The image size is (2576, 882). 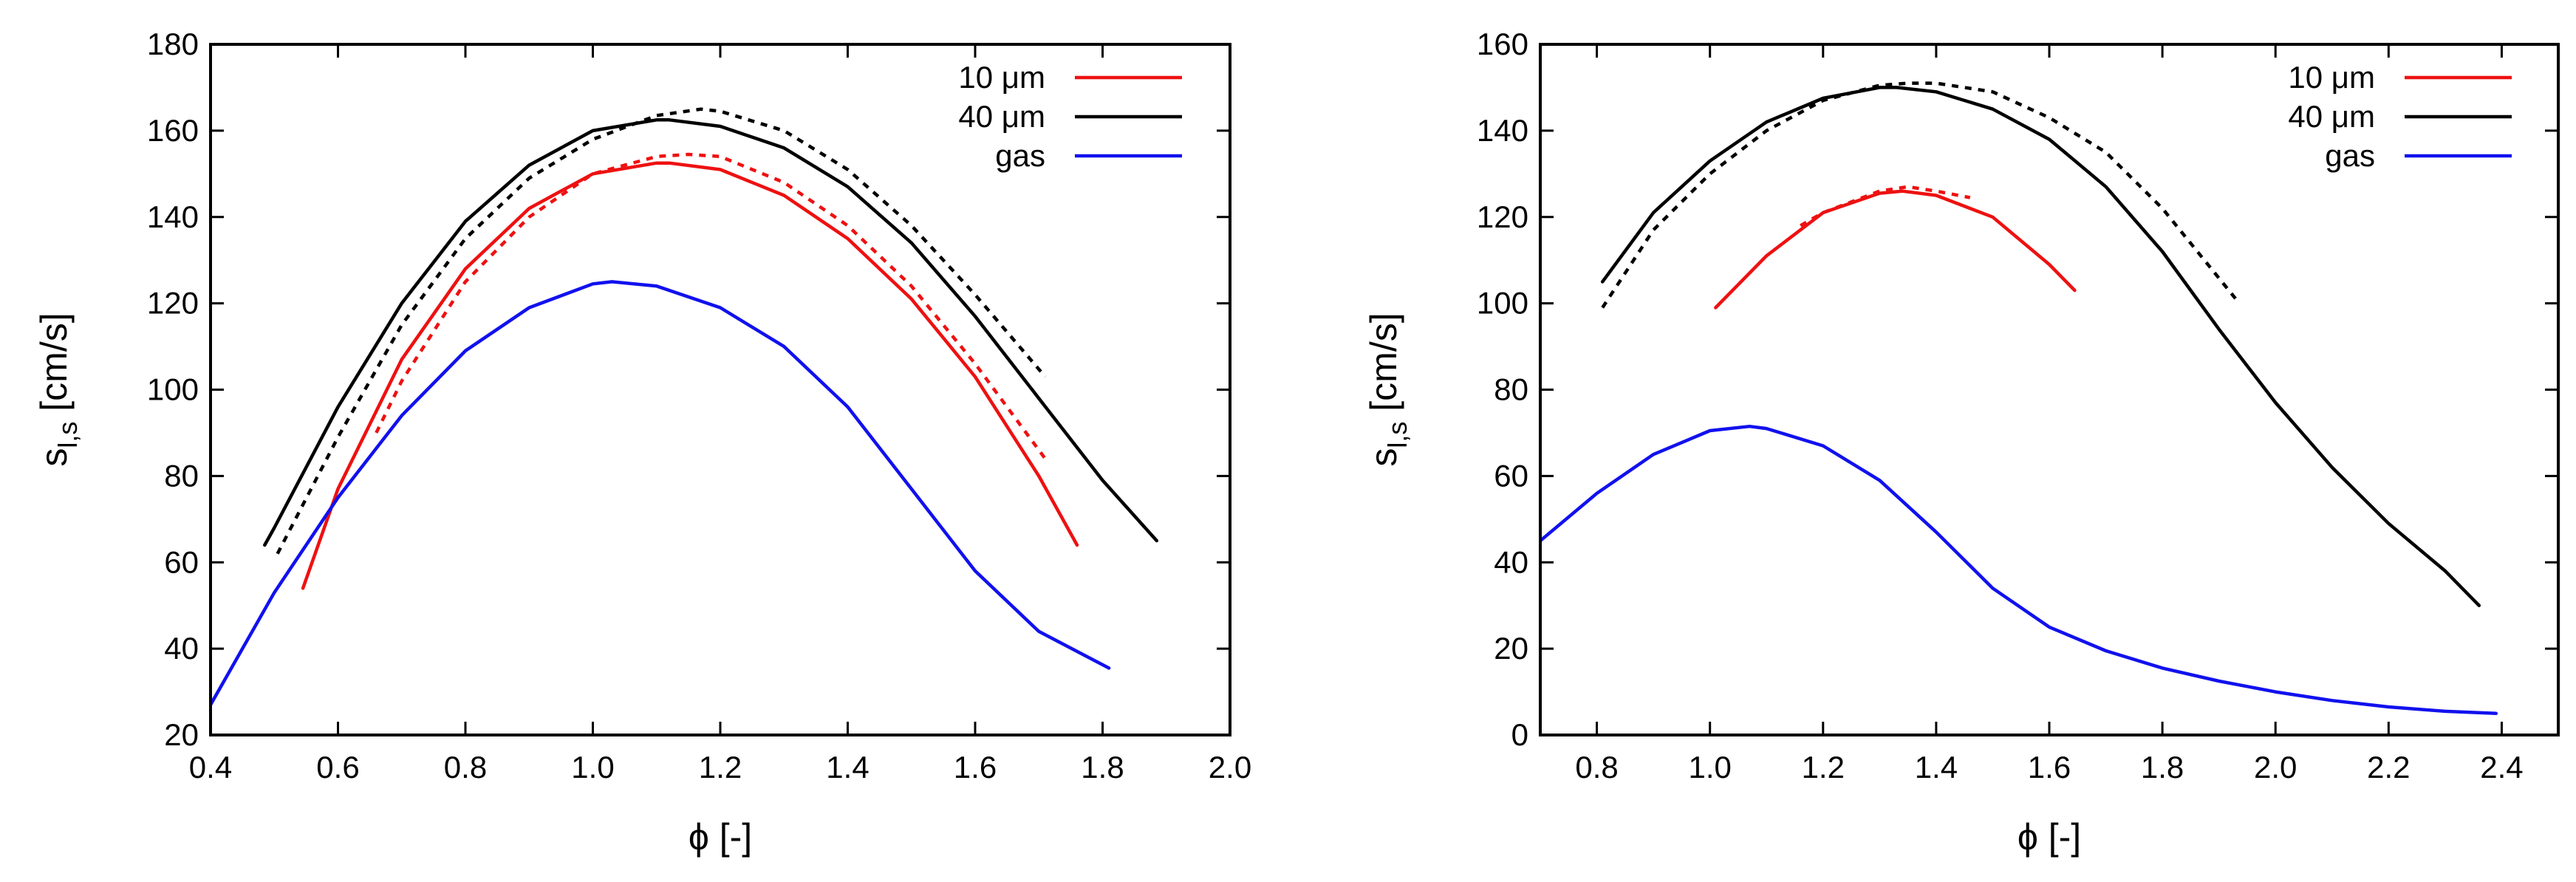 What do you see at coordinates (1885, 206) in the screenshot?
I see `right-series-10-m-dashed-line` at bounding box center [1885, 206].